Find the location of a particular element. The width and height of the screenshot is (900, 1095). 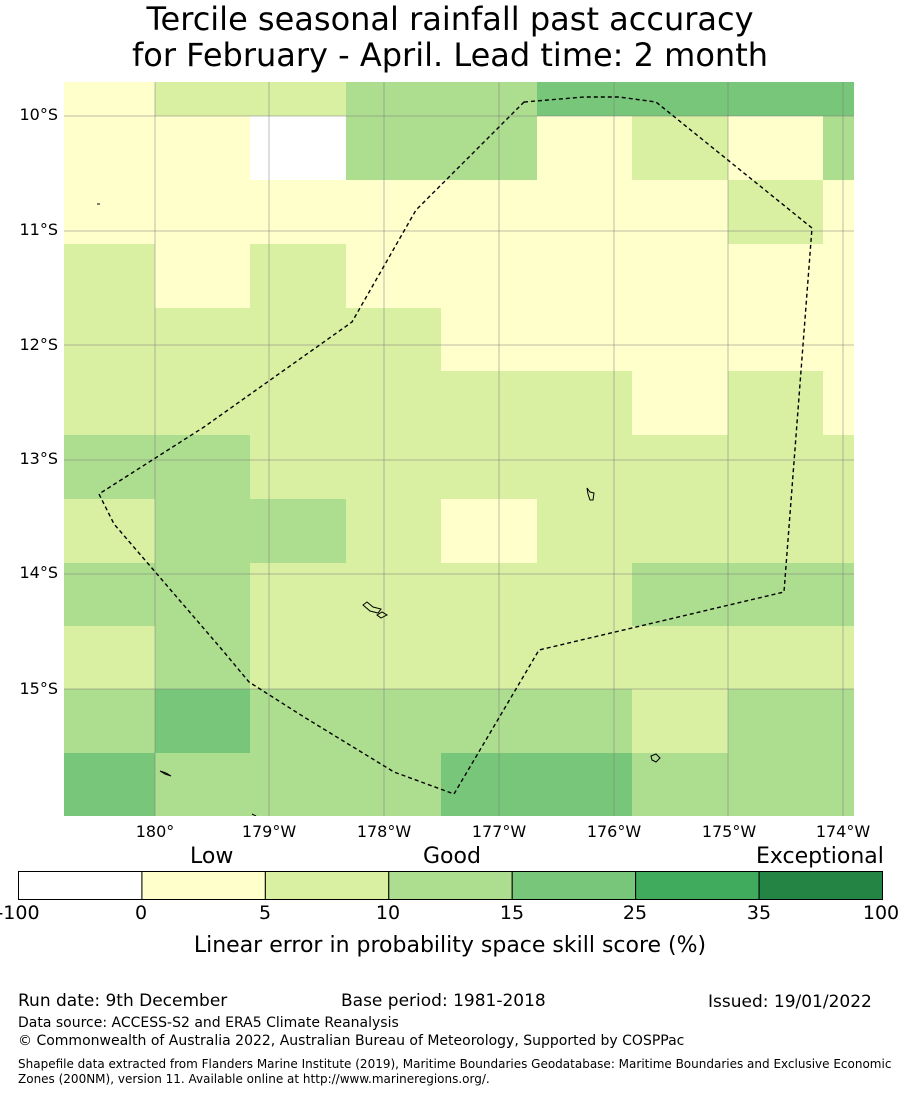

map-title-line2: for February - April. Lead time: 2 month is located at coordinates (450, 55).